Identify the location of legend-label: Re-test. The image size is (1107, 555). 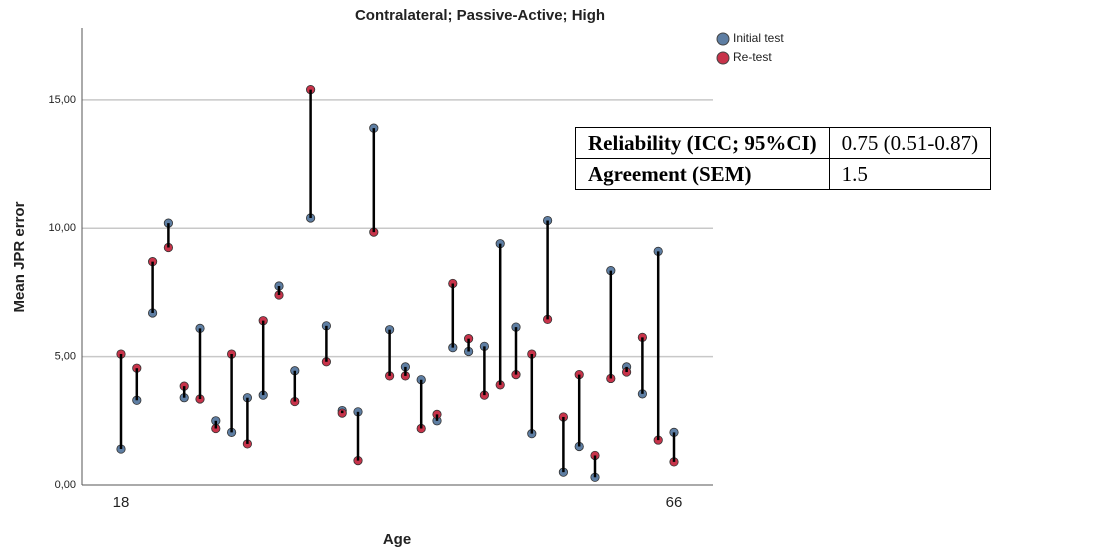
(752, 57).